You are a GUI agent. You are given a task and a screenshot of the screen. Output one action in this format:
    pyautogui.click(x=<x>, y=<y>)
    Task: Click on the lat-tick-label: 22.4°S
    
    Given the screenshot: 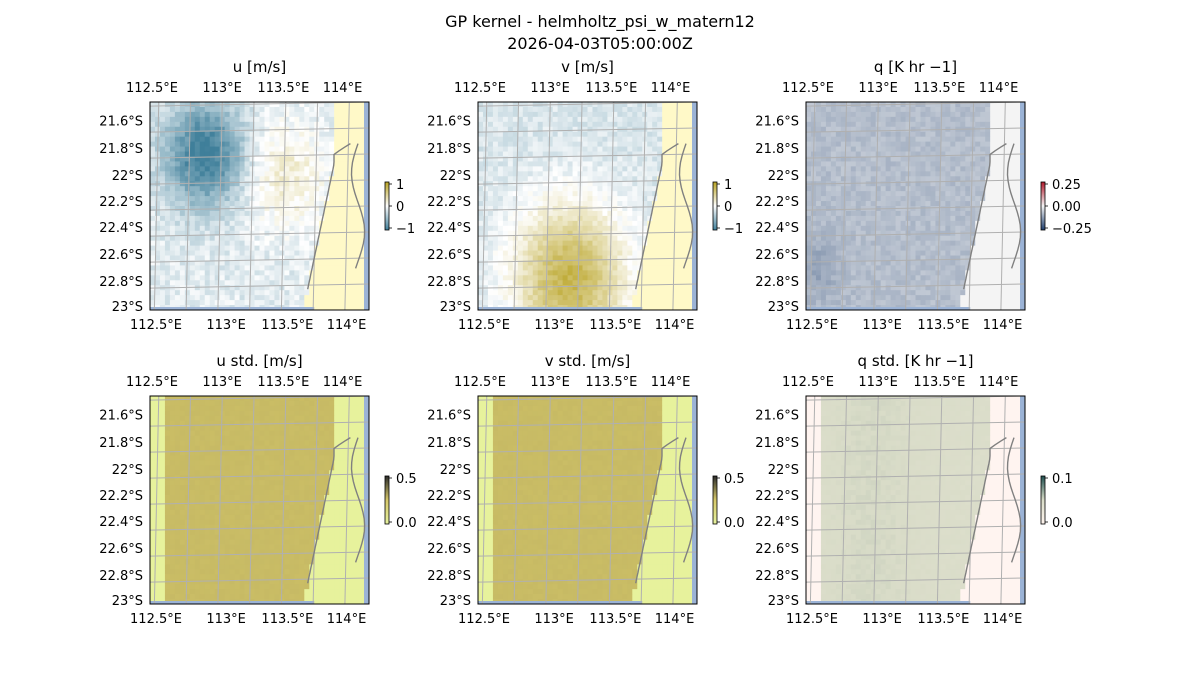 What is the action you would take?
    pyautogui.click(x=121, y=228)
    